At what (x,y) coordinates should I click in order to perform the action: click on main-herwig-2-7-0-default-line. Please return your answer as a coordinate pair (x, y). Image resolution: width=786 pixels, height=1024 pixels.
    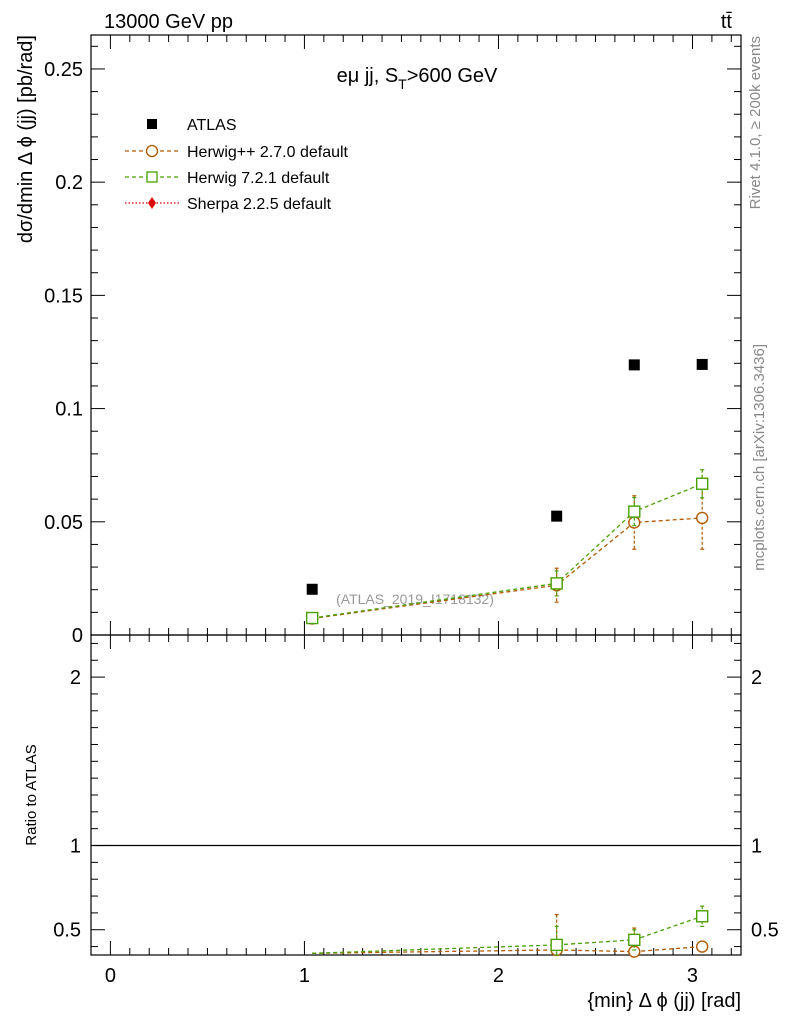
    Looking at the image, I should click on (507, 568).